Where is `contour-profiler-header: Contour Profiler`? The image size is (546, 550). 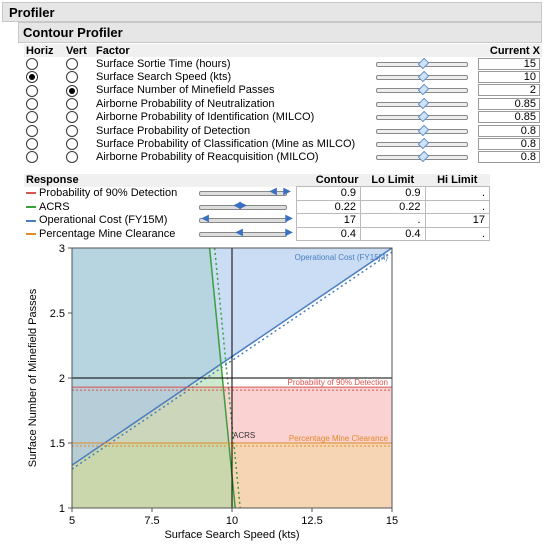
contour-profiler-header: Contour Profiler is located at coordinates (280, 32).